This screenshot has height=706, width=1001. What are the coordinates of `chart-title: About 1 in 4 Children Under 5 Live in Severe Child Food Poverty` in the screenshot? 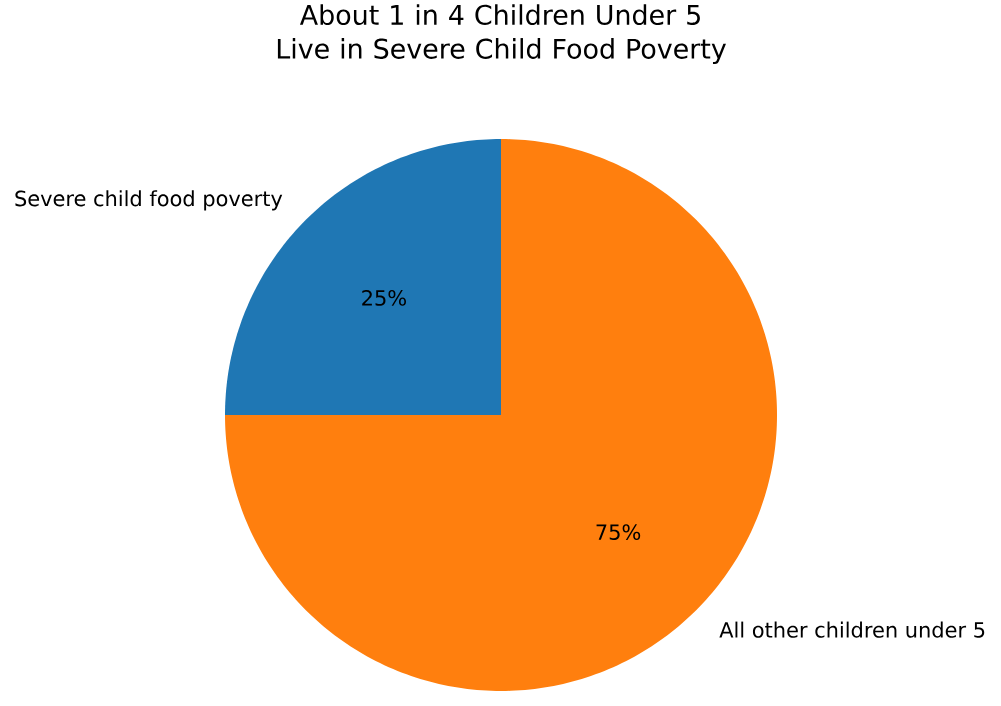 It's located at (501, 34).